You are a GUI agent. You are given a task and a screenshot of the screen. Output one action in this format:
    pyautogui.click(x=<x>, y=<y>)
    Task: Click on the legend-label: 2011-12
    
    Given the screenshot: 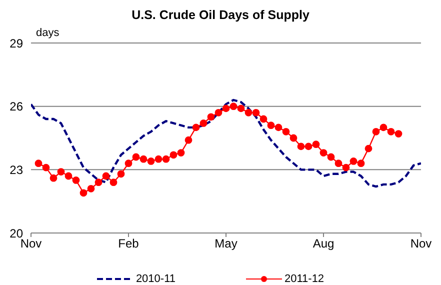 What is the action you would take?
    pyautogui.click(x=304, y=279)
    